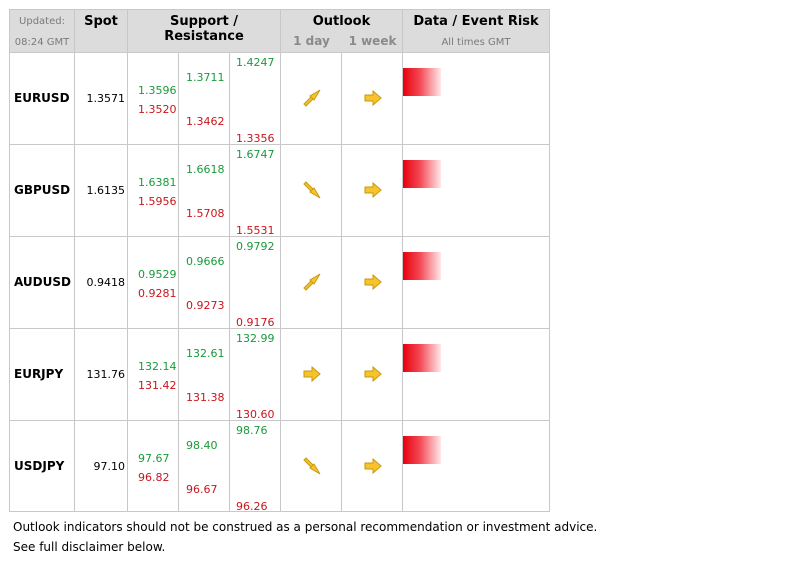  What do you see at coordinates (205, 261) in the screenshot?
I see `level-m1: 0.9666` at bounding box center [205, 261].